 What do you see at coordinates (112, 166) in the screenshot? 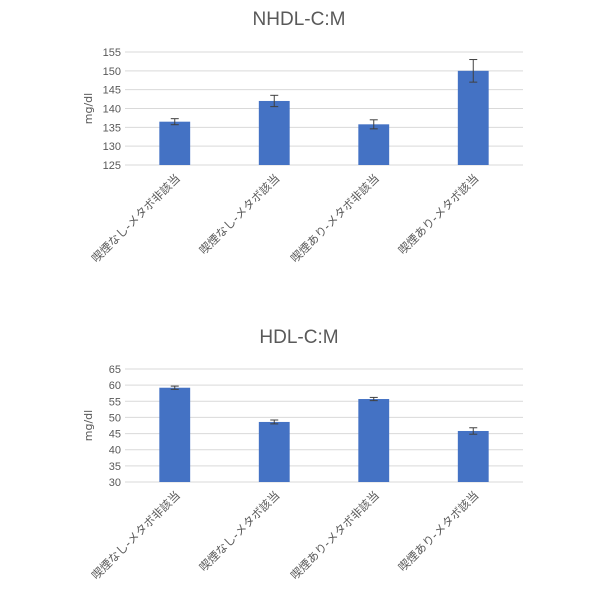
I see `y-tick-label: 125` at bounding box center [112, 166].